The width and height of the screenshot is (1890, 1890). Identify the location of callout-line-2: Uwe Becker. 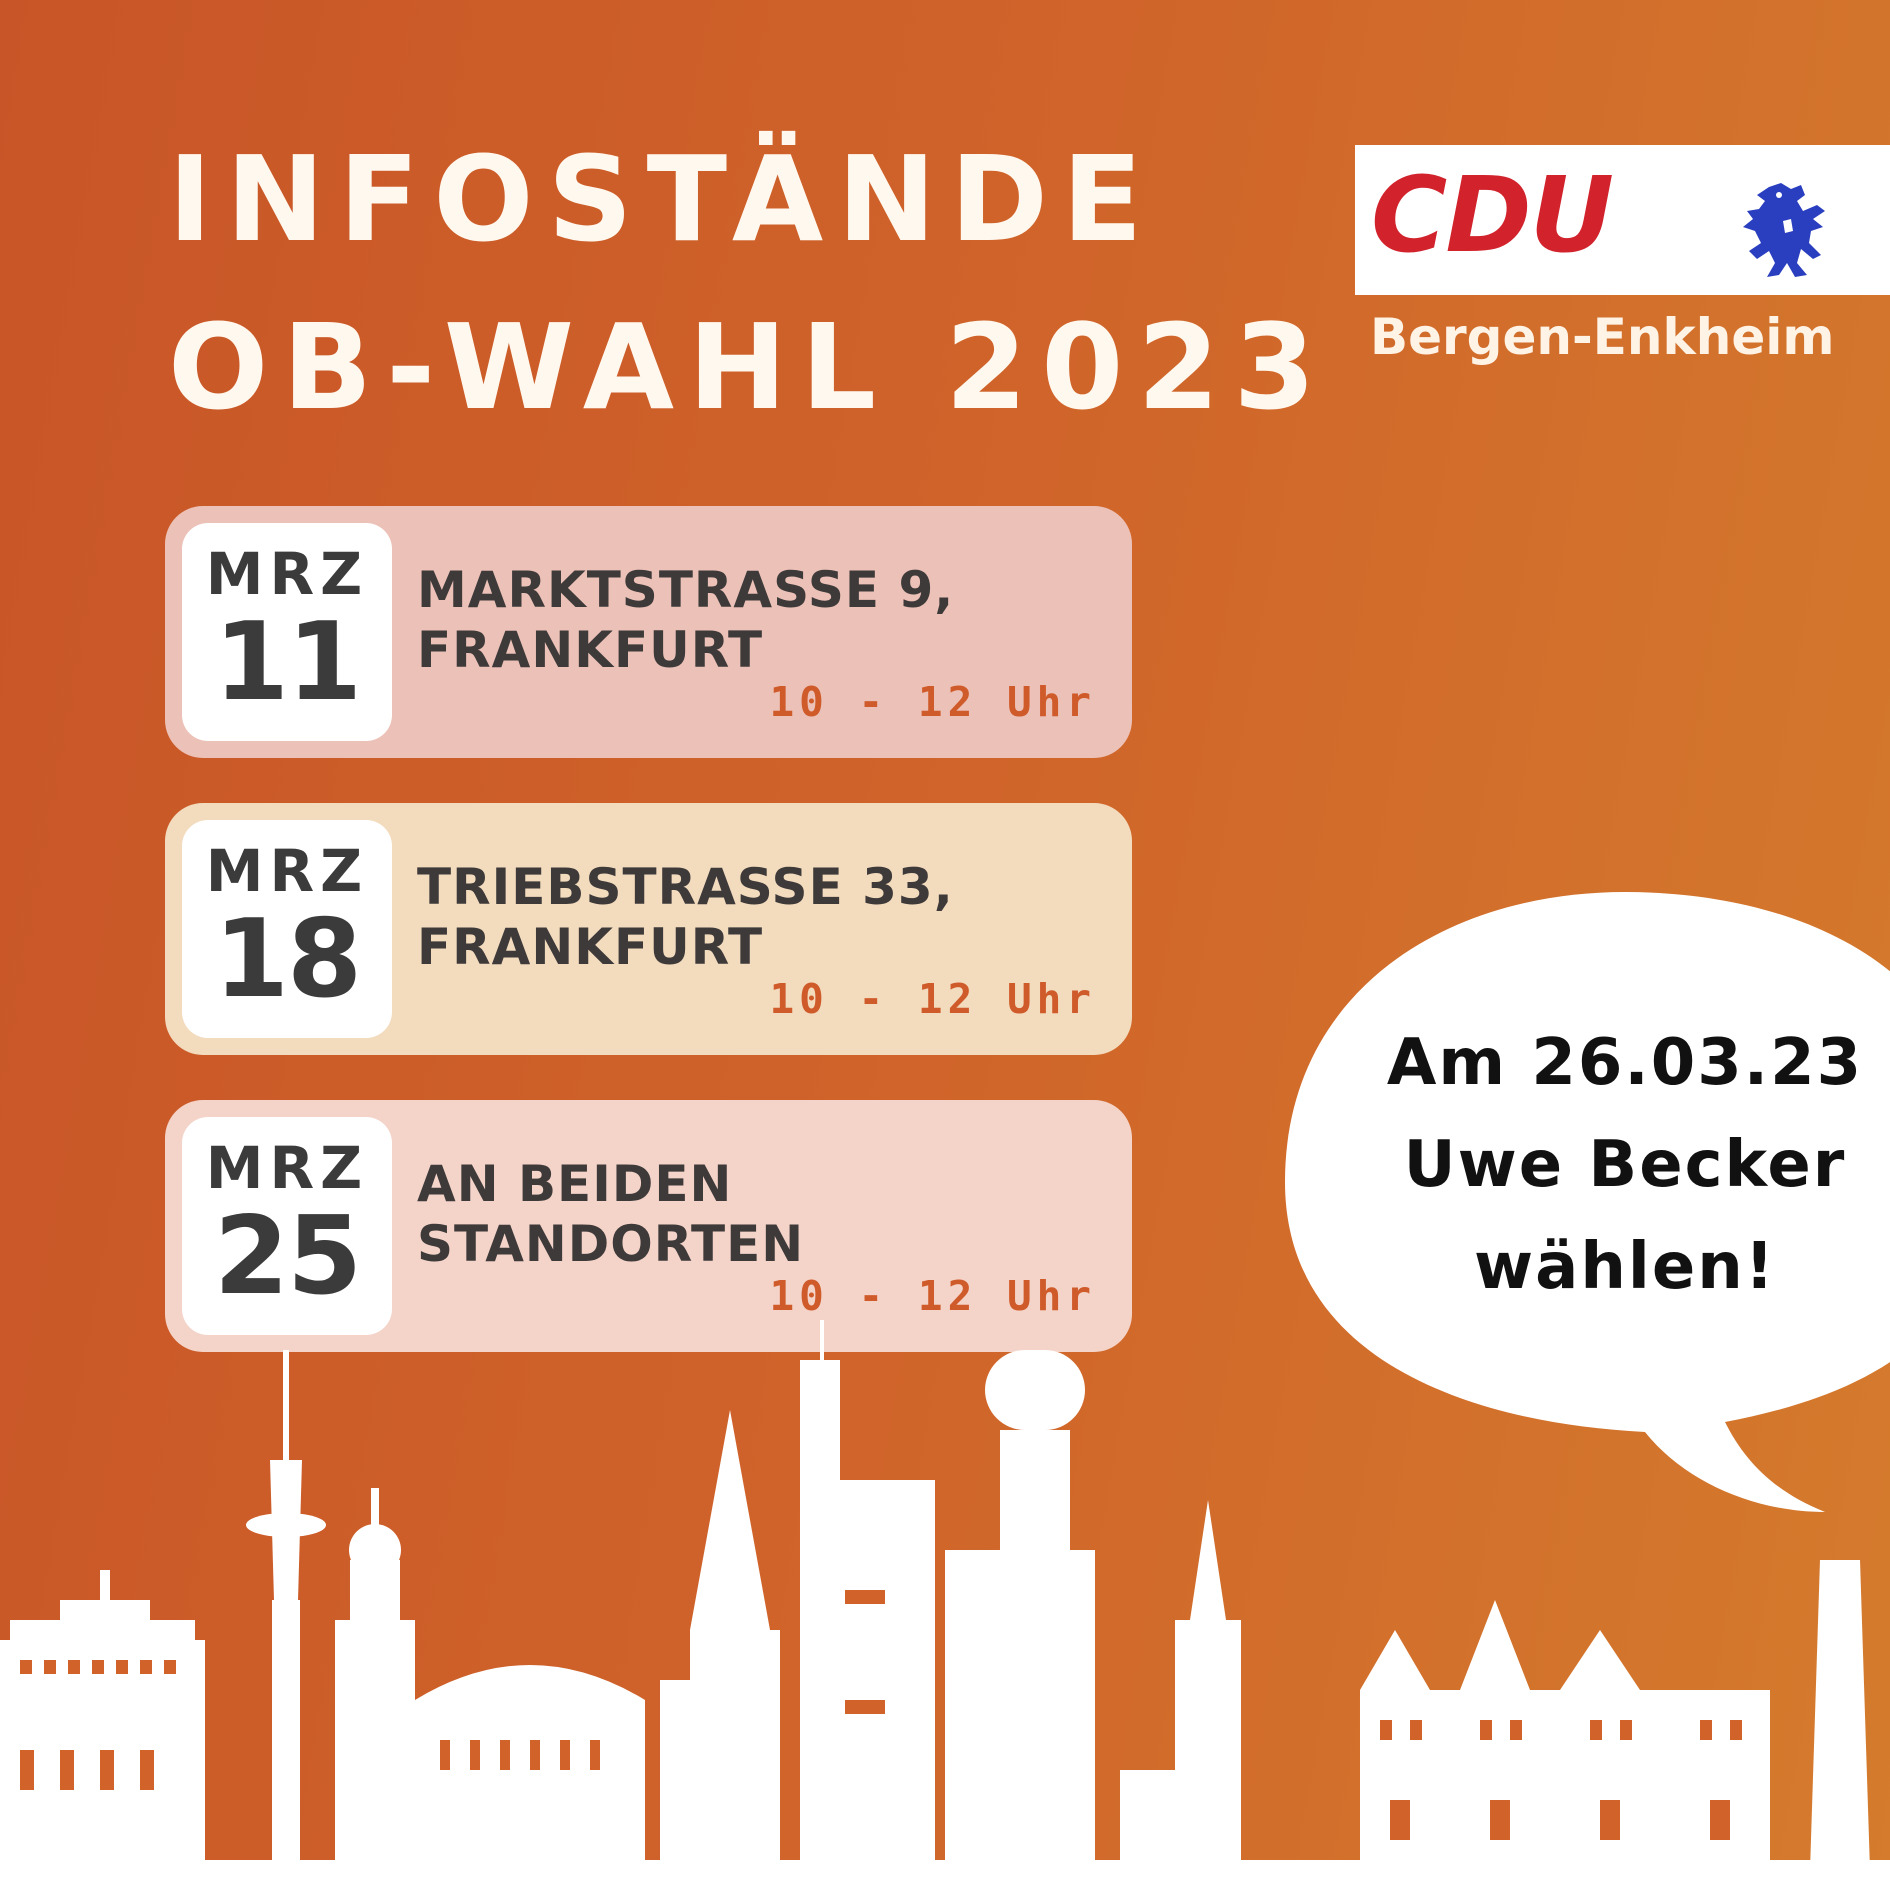
(1625, 1165).